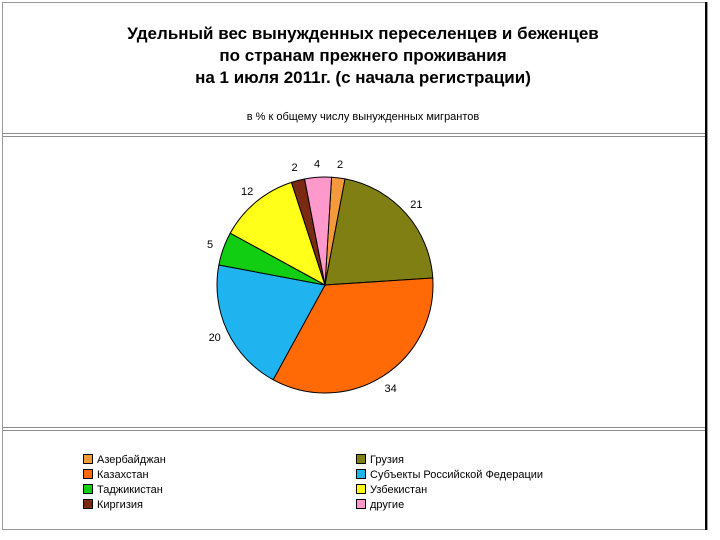 This screenshot has height=540, width=720. Describe the element at coordinates (130, 490) in the screenshot. I see `legend-label: Таджикистан` at that location.